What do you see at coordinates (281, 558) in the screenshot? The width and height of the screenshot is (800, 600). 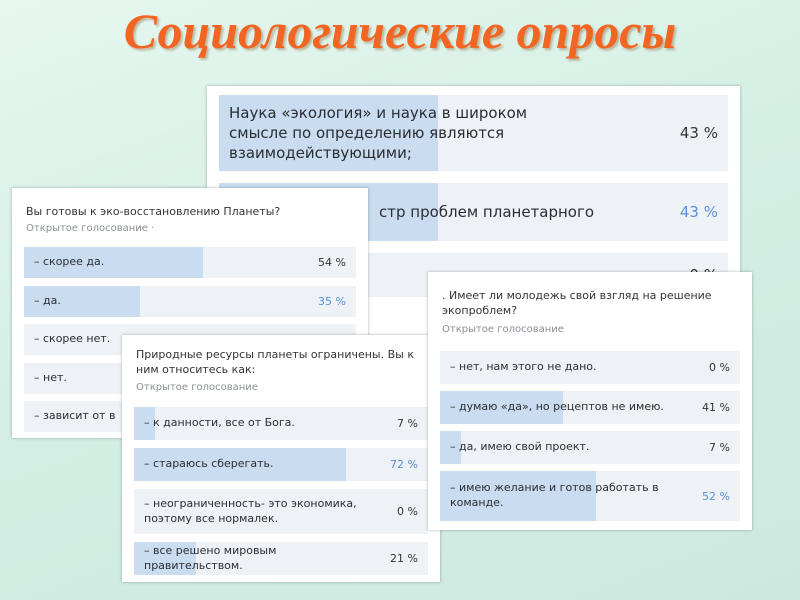 I see `poll-option: – все решено мировым правительством. 21 %` at bounding box center [281, 558].